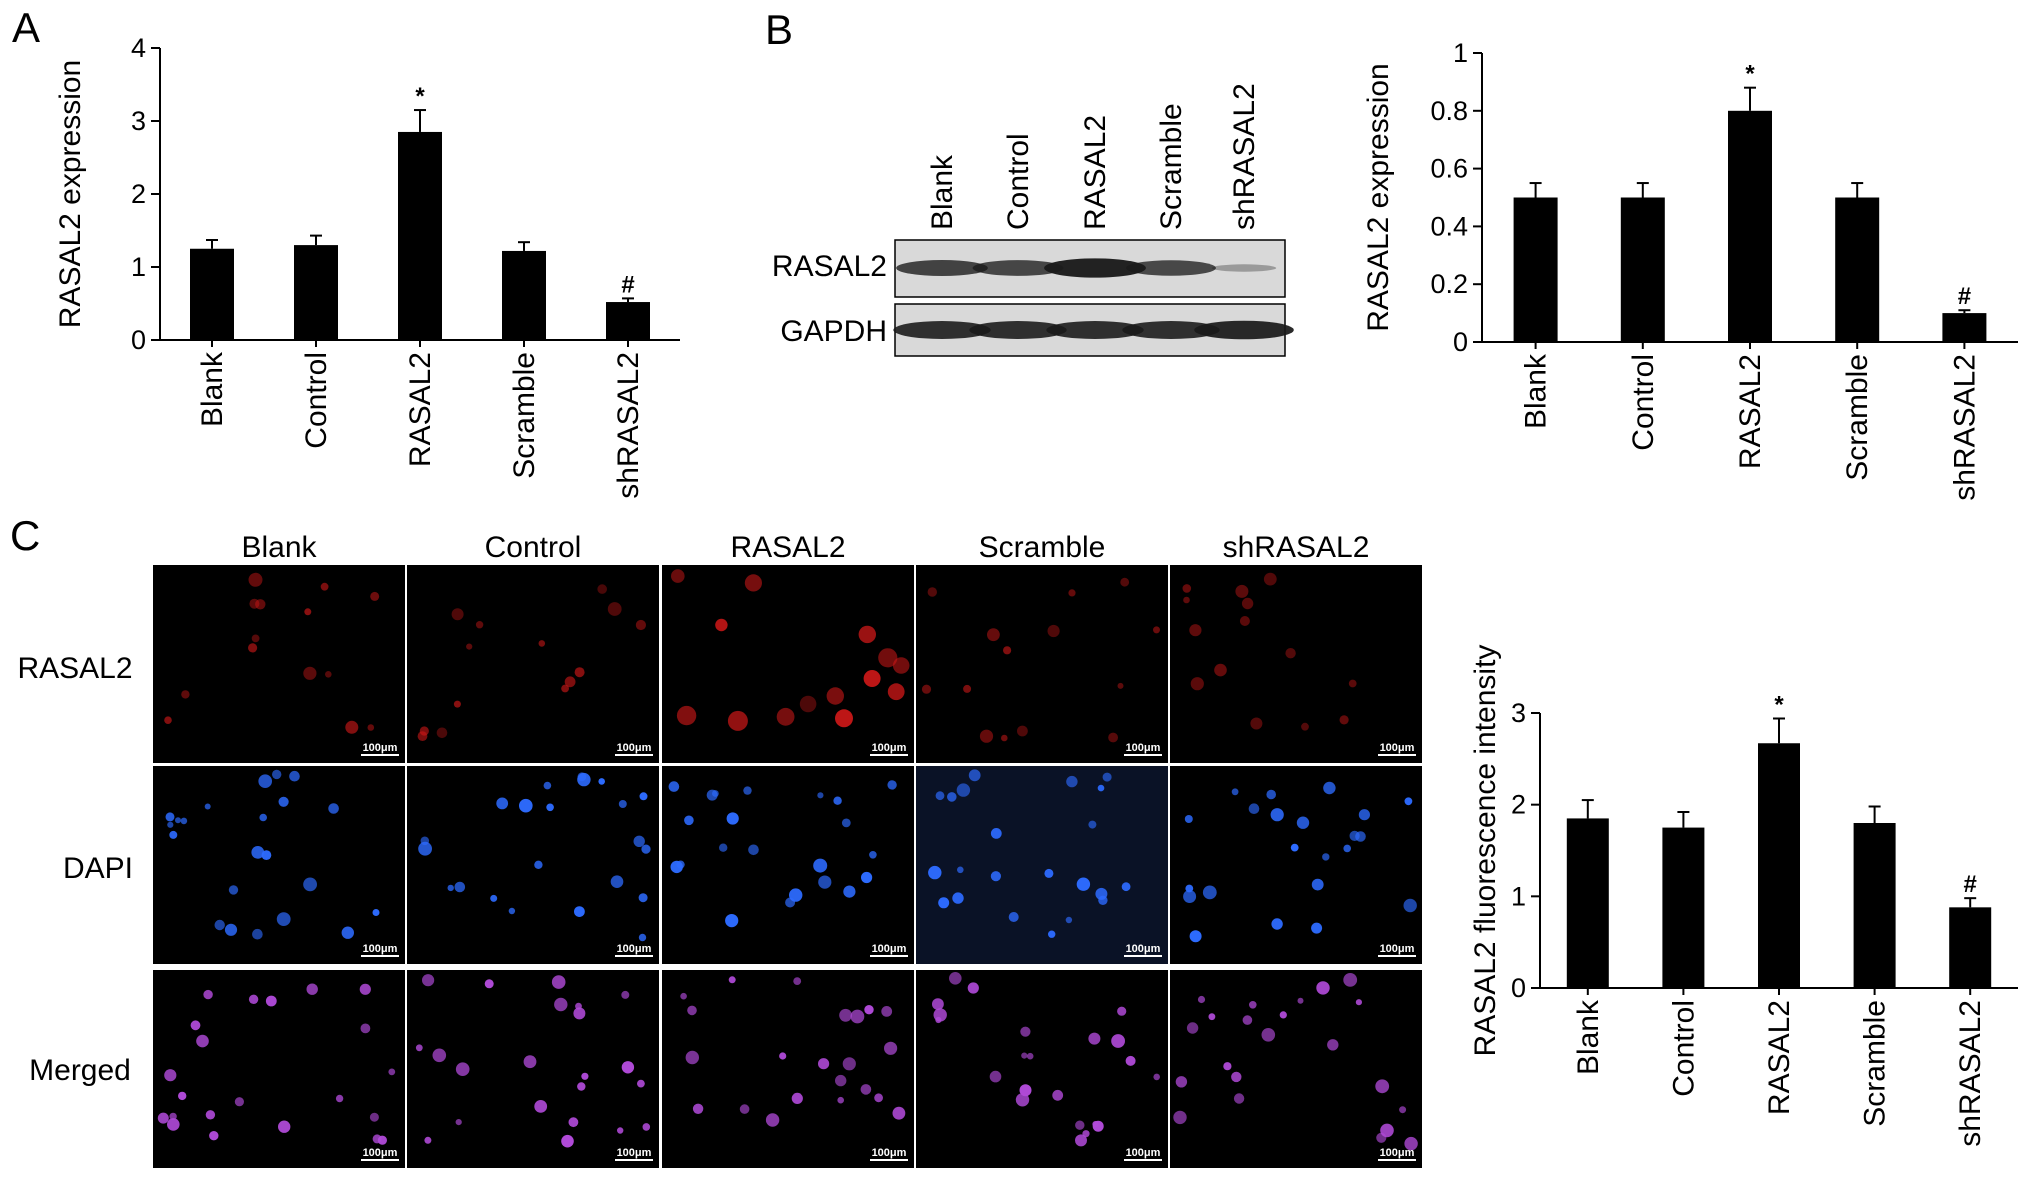 This screenshot has width=2031, height=1185. I want to click on micrograph-panel, so click(1042, 865).